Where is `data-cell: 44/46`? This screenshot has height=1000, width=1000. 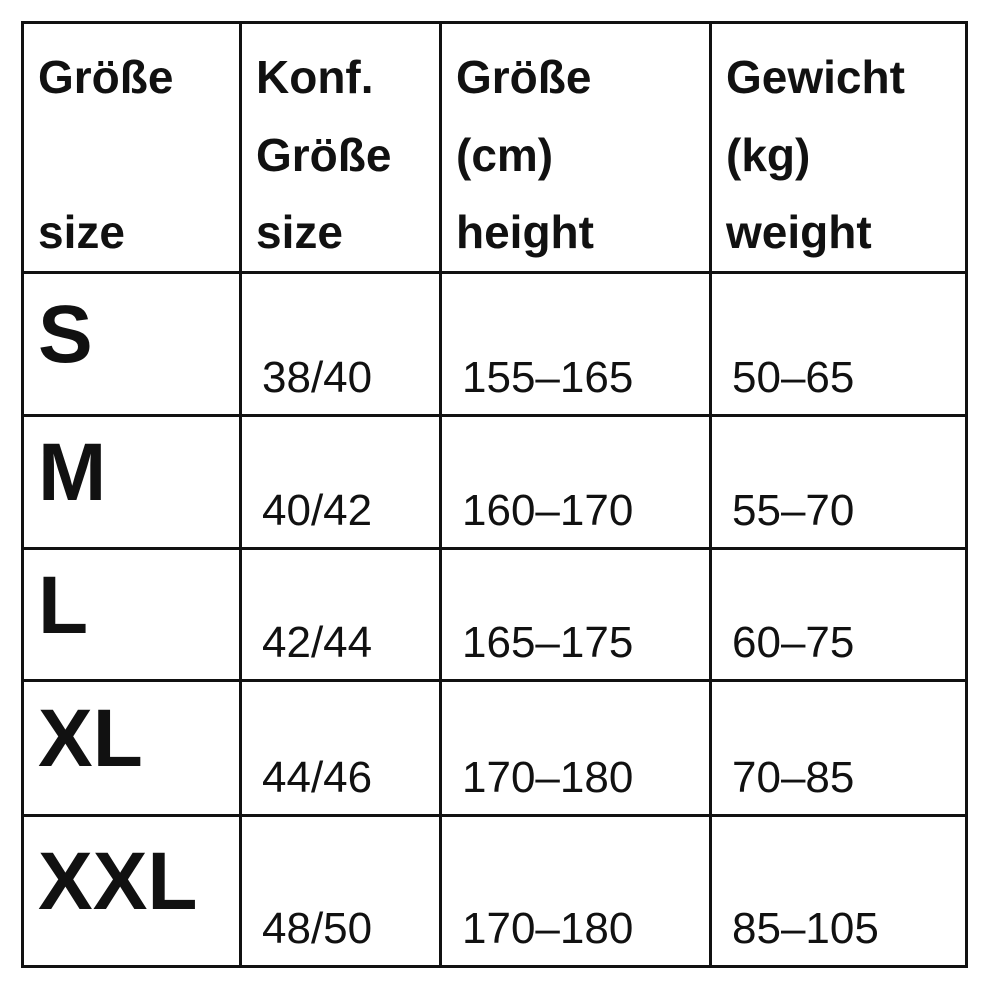 data-cell: 44/46 is located at coordinates (340, 748).